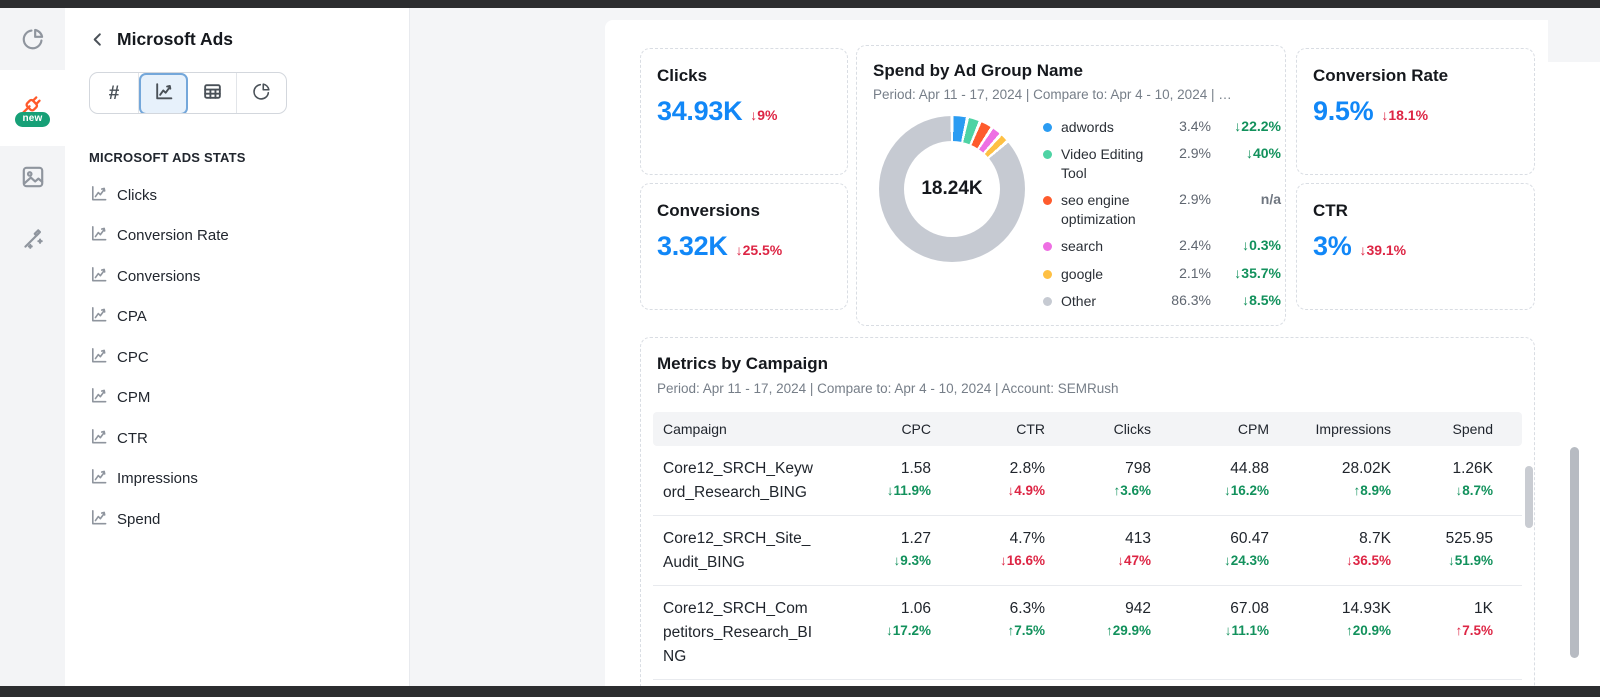 Image resolution: width=1600 pixels, height=697 pixels. What do you see at coordinates (908, 491) in the screenshot?
I see `cell-delta: ↓11.9%` at bounding box center [908, 491].